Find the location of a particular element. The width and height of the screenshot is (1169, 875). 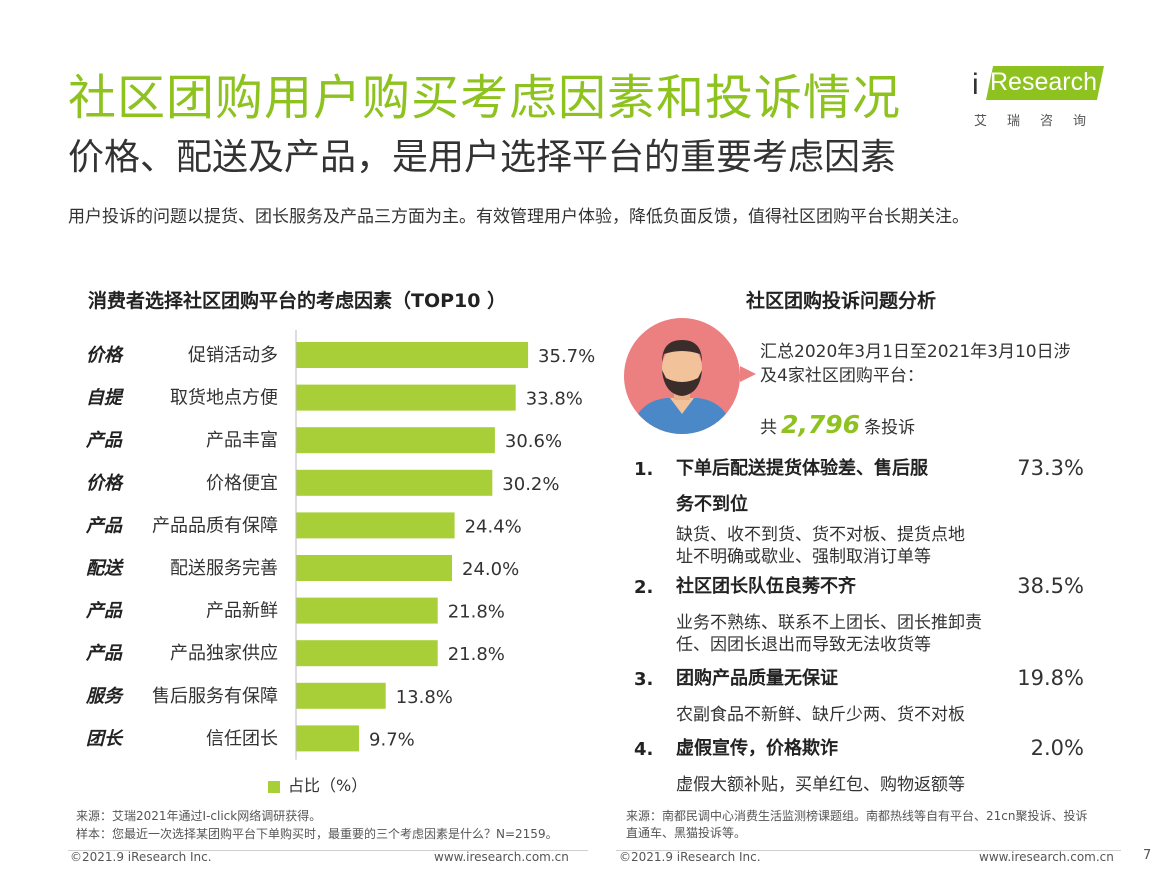

footer-url-left: www.iresearch.com.cn is located at coordinates (501, 857).